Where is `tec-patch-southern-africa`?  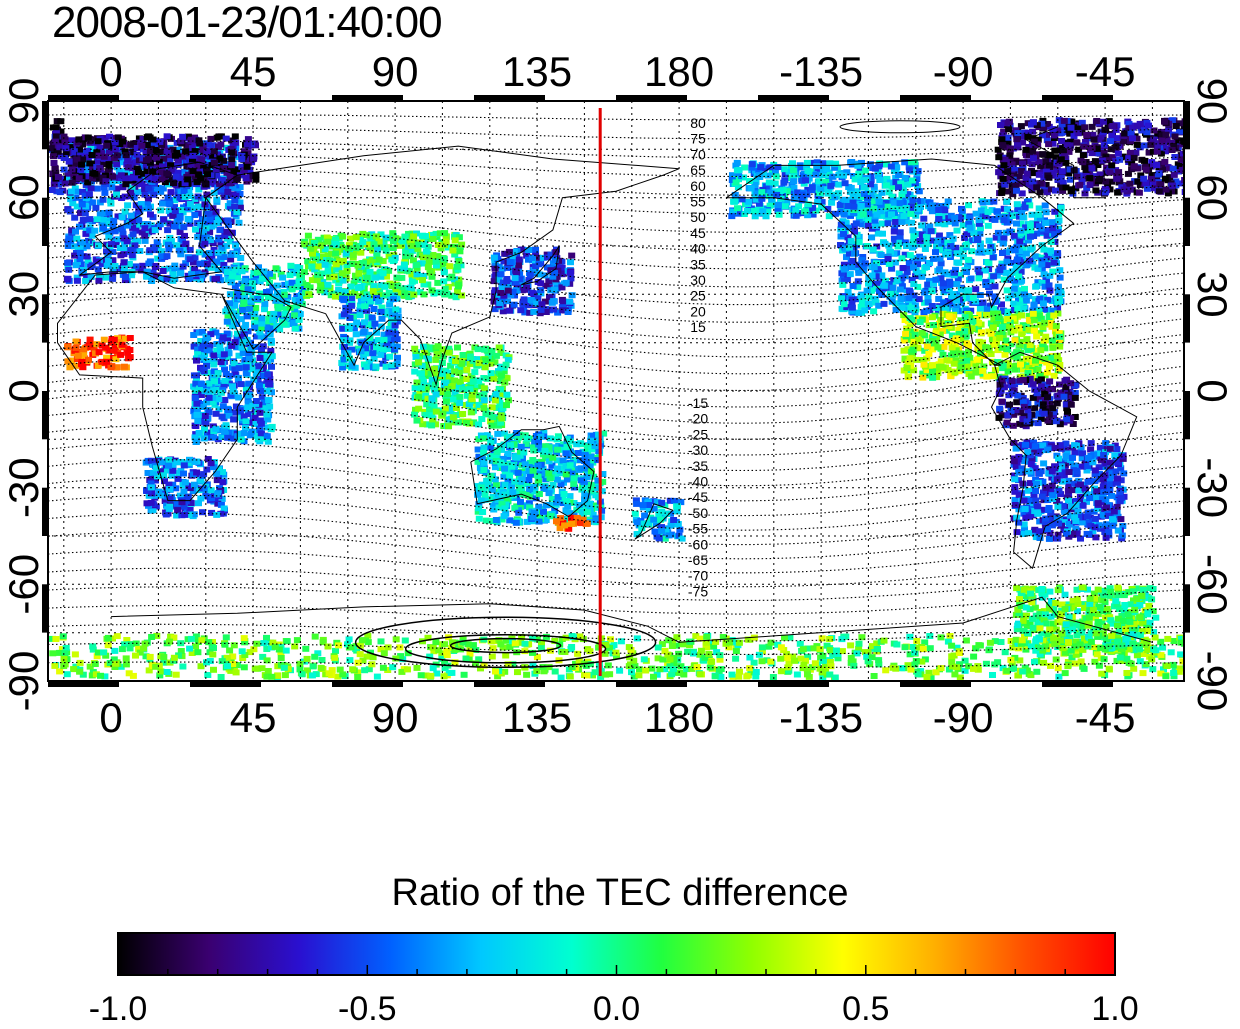
tec-patch-southern-africa is located at coordinates (185, 487).